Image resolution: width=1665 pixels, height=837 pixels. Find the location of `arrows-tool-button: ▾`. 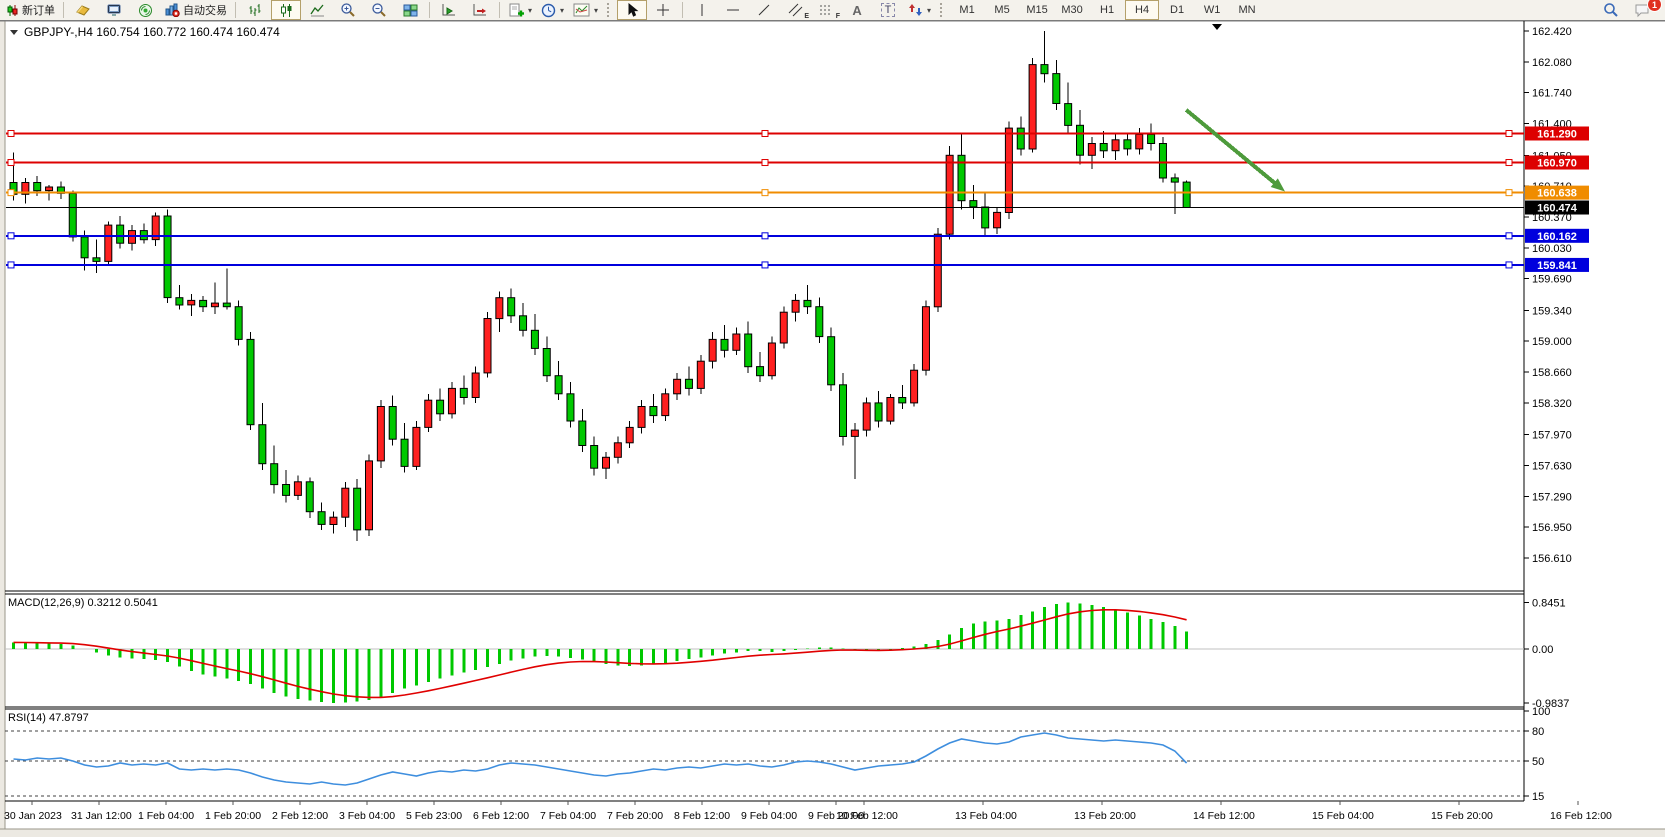

arrows-tool-button: ▾ is located at coordinates (919, 10).